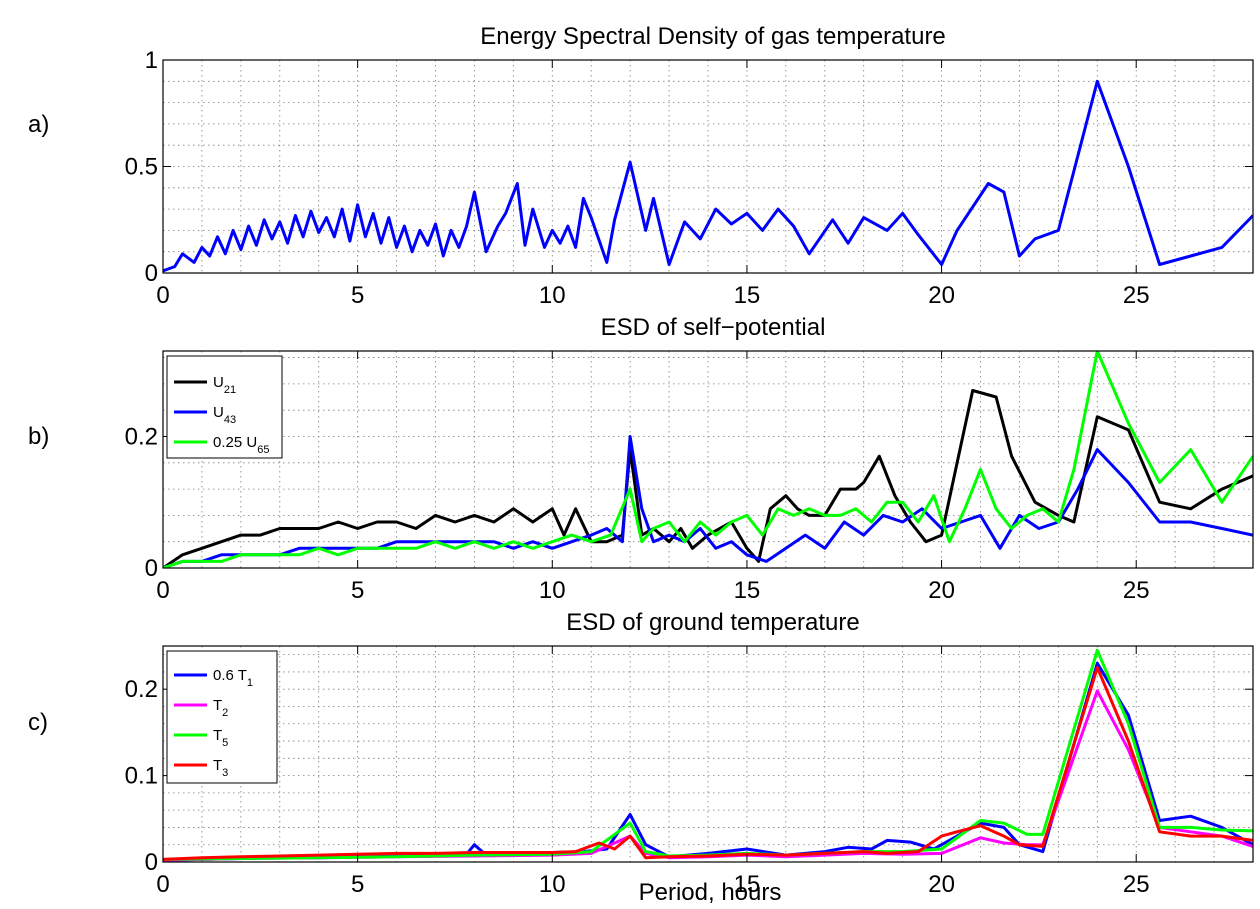  I want to click on legend-label: U43, so click(224, 415).